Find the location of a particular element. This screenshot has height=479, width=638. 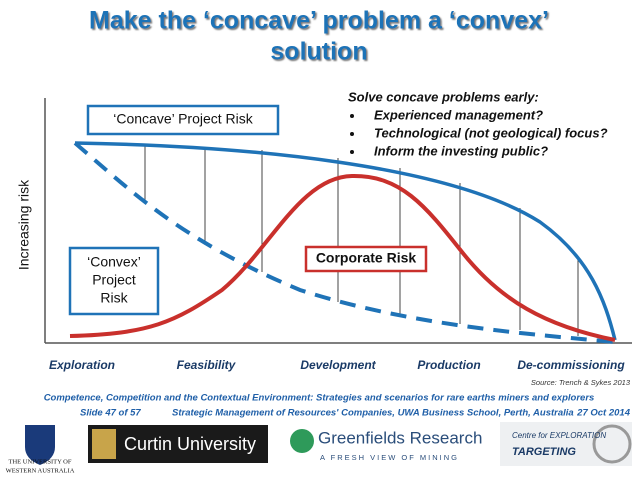

cet-name: TARGETING is located at coordinates (544, 452).